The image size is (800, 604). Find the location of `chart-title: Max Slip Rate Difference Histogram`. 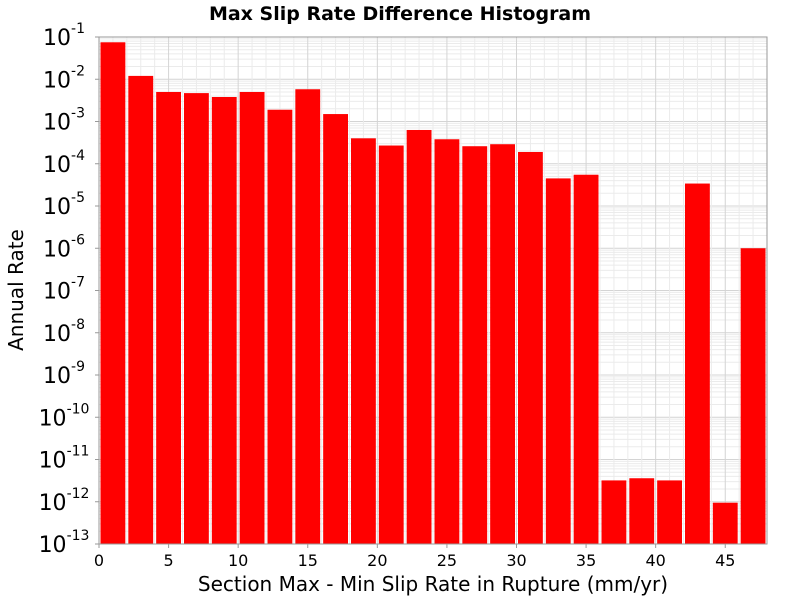

chart-title: Max Slip Rate Difference Histogram is located at coordinates (400, 14).